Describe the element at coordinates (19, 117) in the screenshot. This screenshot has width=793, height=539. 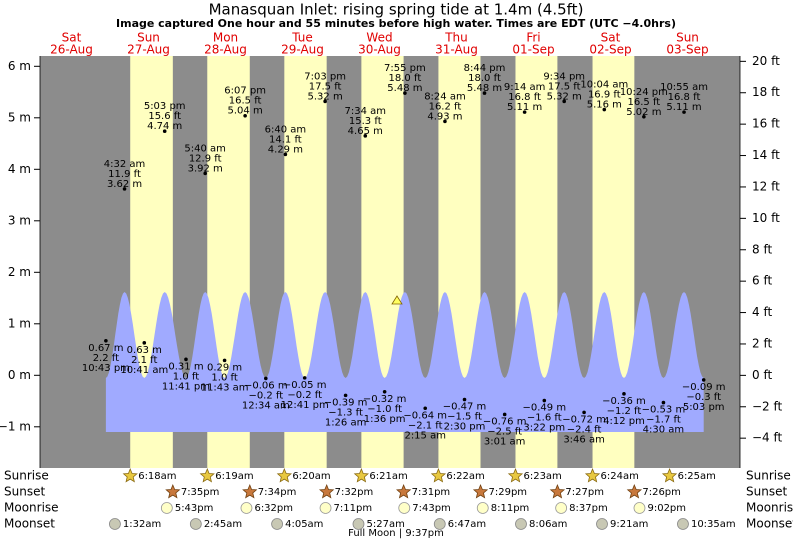
I see `y-tick-label: 5 m` at that location.